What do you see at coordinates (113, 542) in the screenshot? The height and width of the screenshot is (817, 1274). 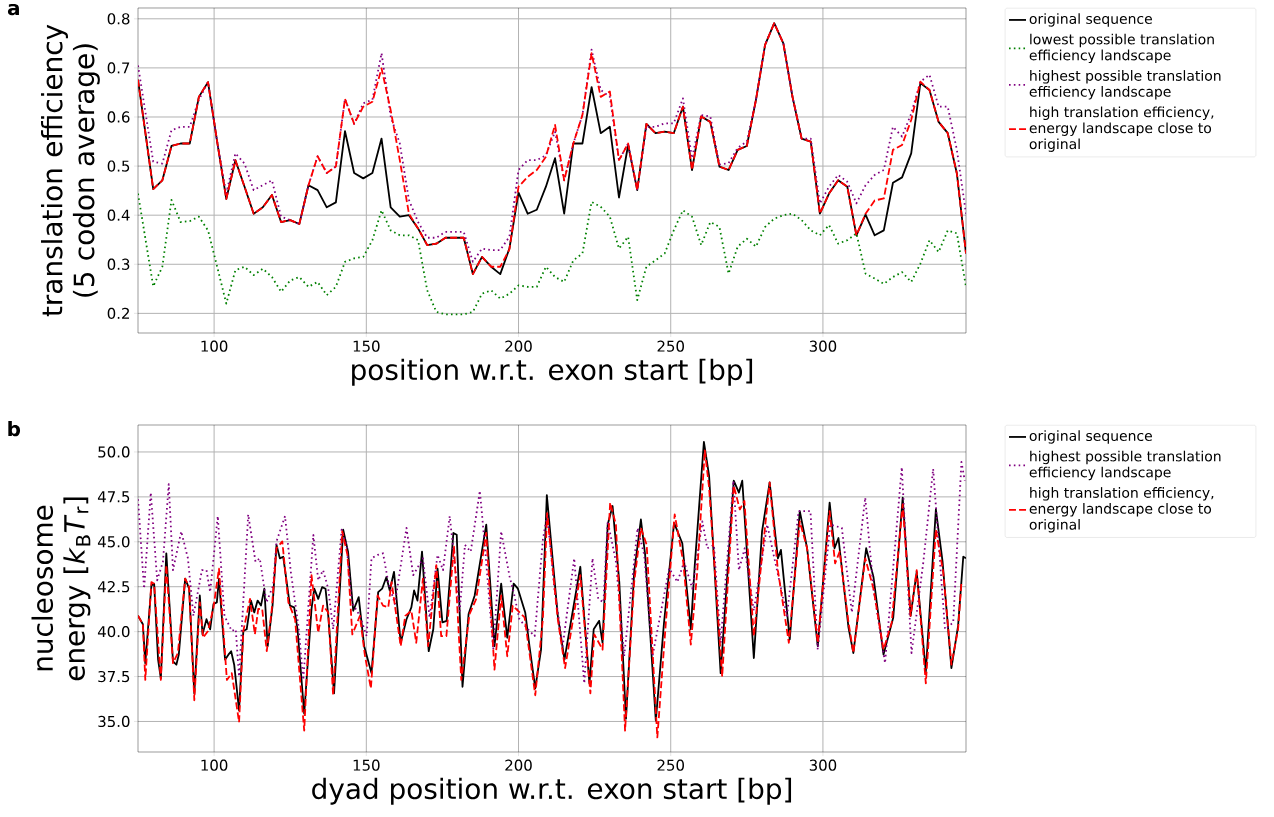 I see `y-tick-label: 45.0` at bounding box center [113, 542].